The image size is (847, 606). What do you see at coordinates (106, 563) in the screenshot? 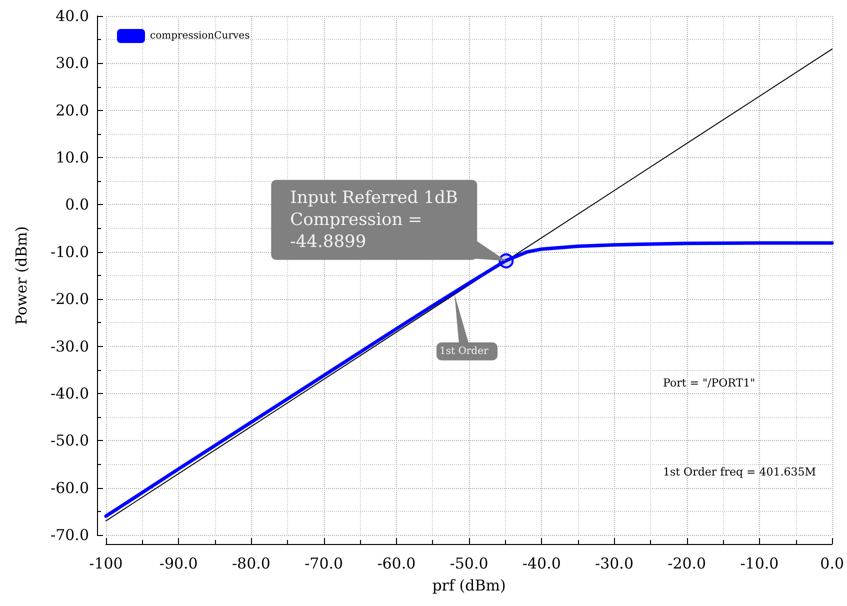
I see `x-tick-label: -100` at bounding box center [106, 563].